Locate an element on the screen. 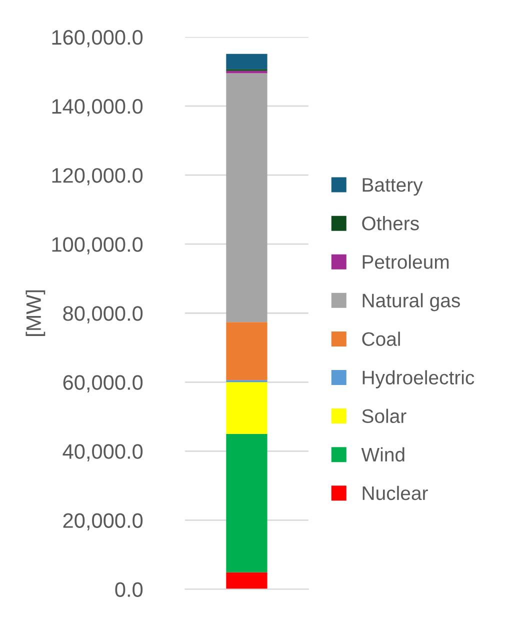  legend-label: Nuclear is located at coordinates (395, 493).